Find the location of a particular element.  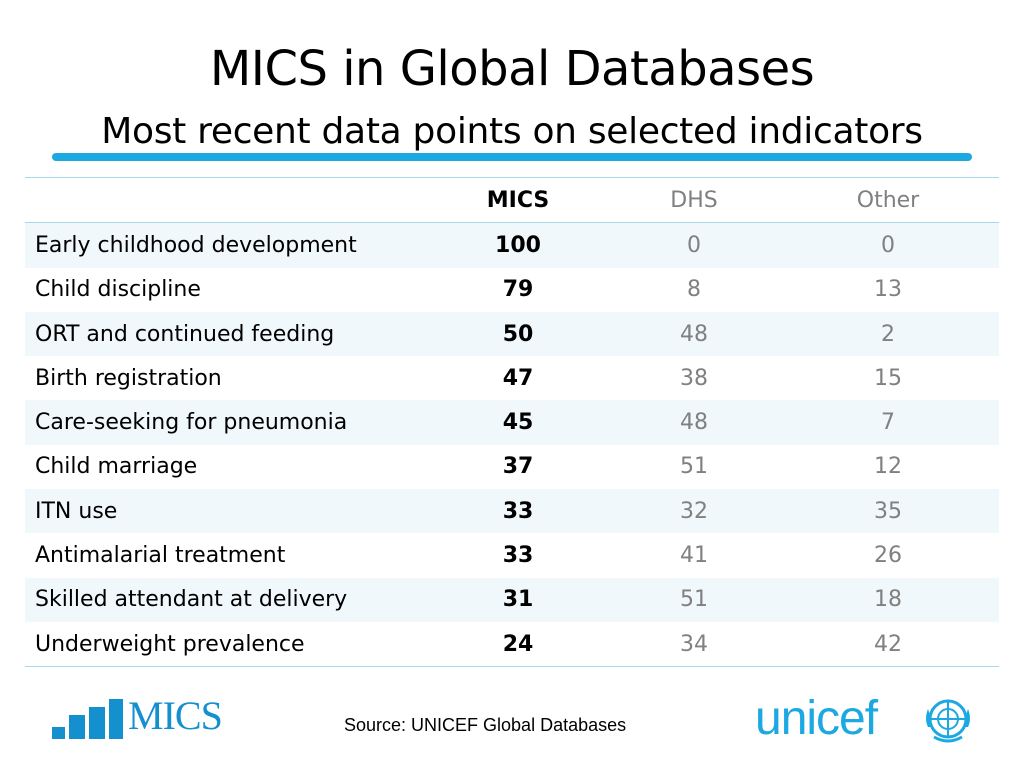

mics-value: 79 is located at coordinates (518, 290).